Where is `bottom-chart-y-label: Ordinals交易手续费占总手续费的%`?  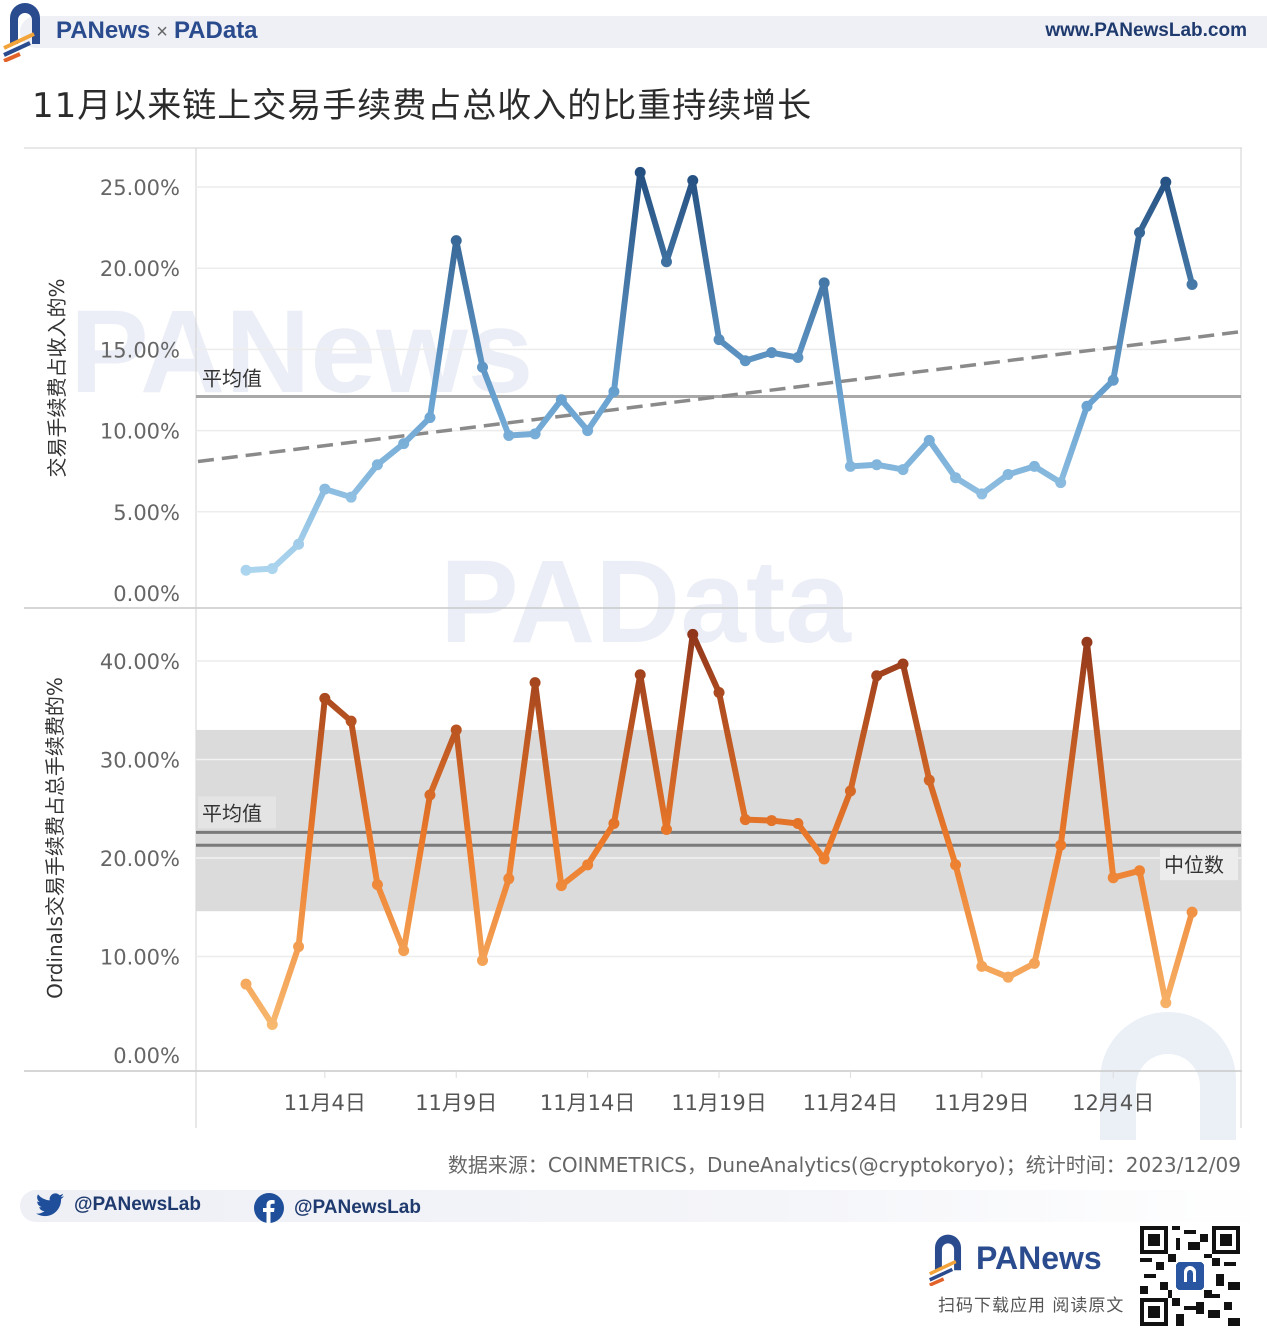 bottom-chart-y-label: Ordinals交易手续费占总手续费的% is located at coordinates (55, 838).